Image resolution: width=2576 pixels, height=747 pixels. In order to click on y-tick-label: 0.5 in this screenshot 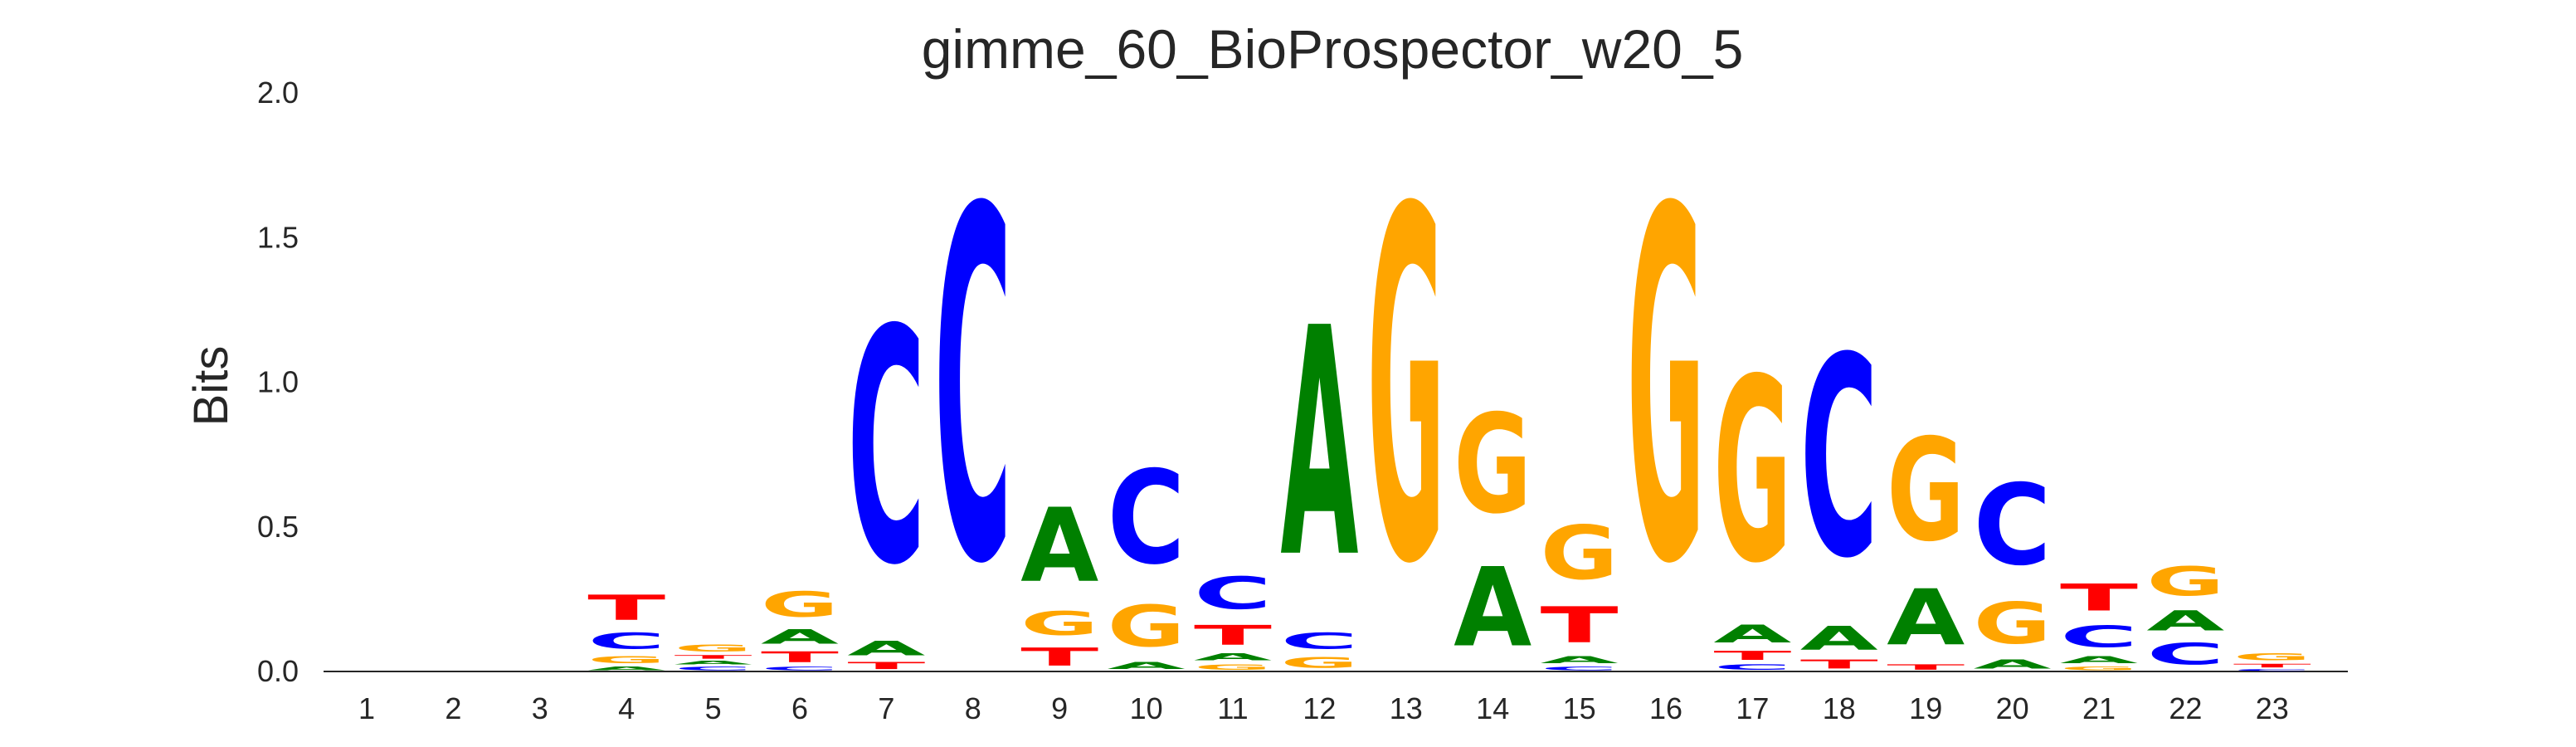, I will do `click(278, 527)`.